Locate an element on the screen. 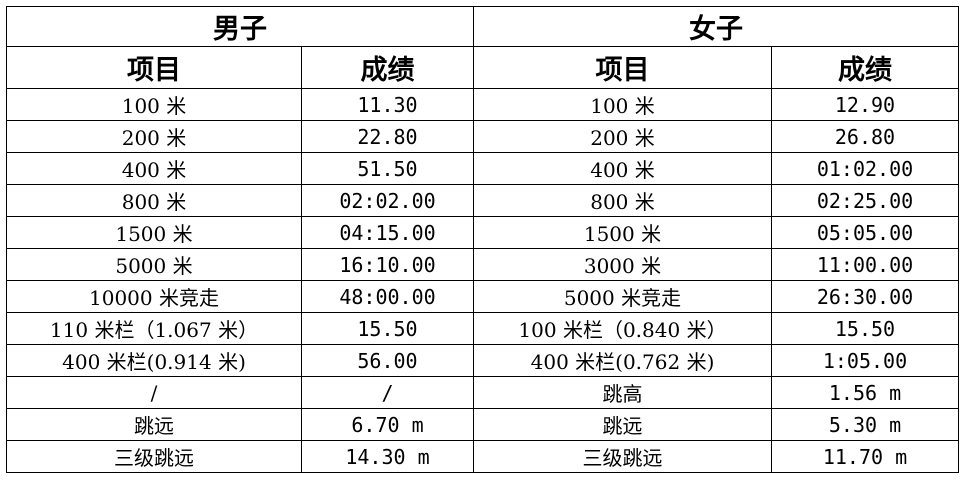 This screenshot has height=483, width=962. women-event-cell: 1500 米 is located at coordinates (622, 232).